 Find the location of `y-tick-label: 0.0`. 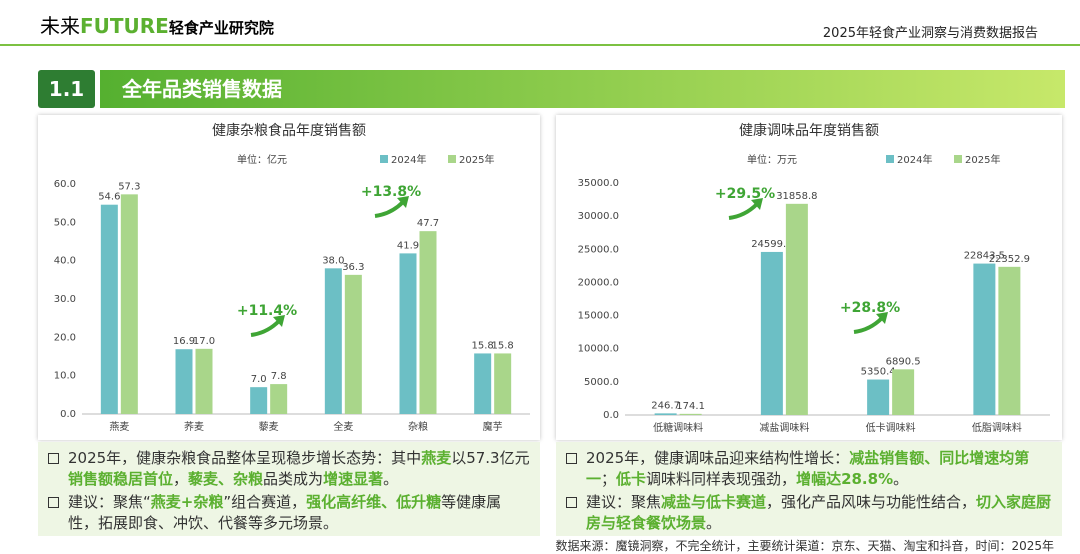

y-tick-label: 0.0 is located at coordinates (68, 414).